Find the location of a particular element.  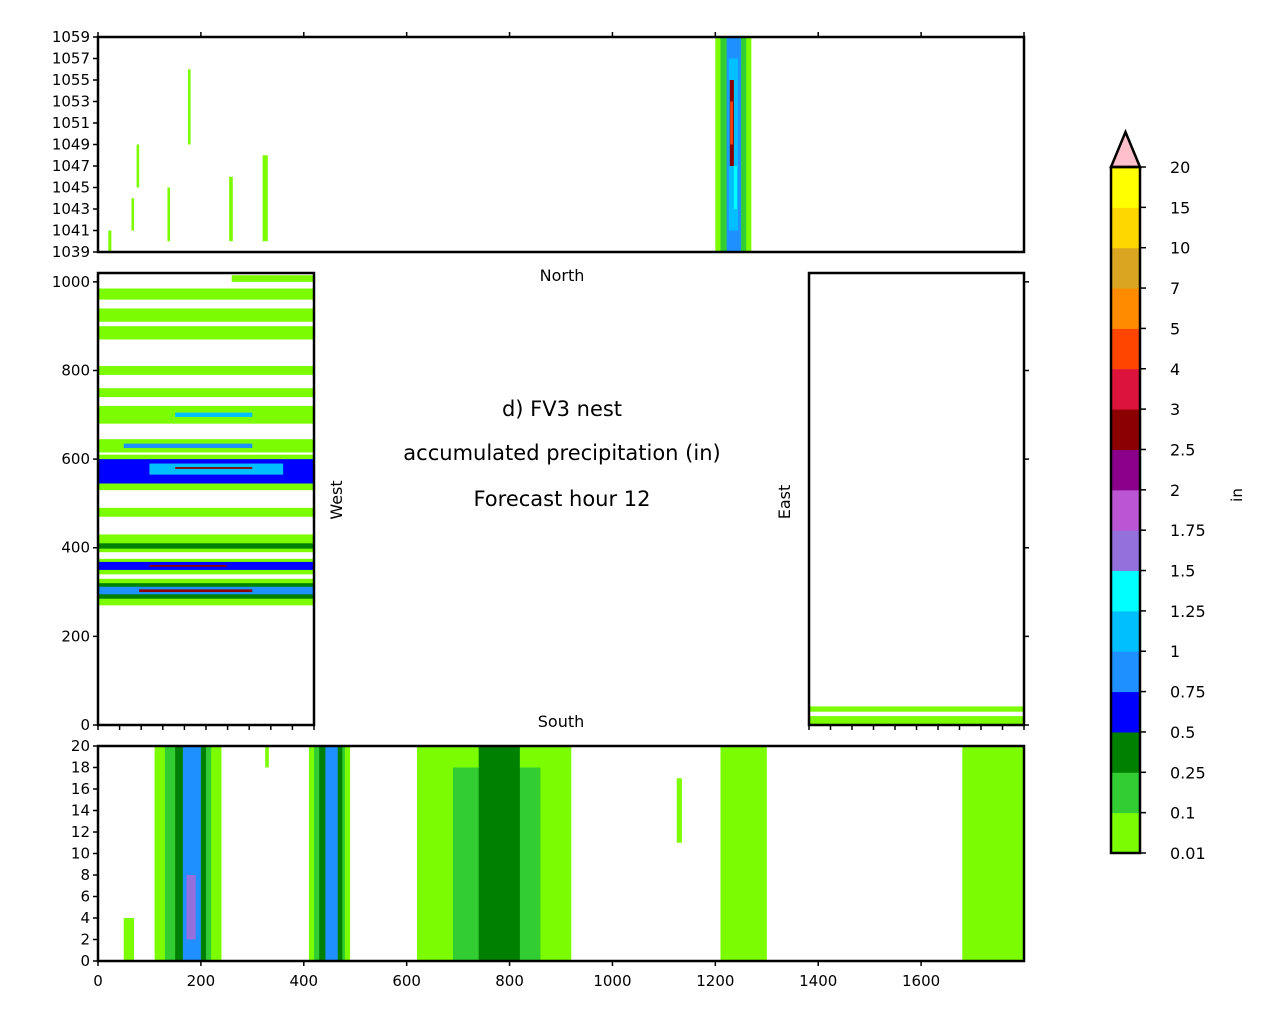

title-line-3: Forecast hour 12 is located at coordinates (561, 499).